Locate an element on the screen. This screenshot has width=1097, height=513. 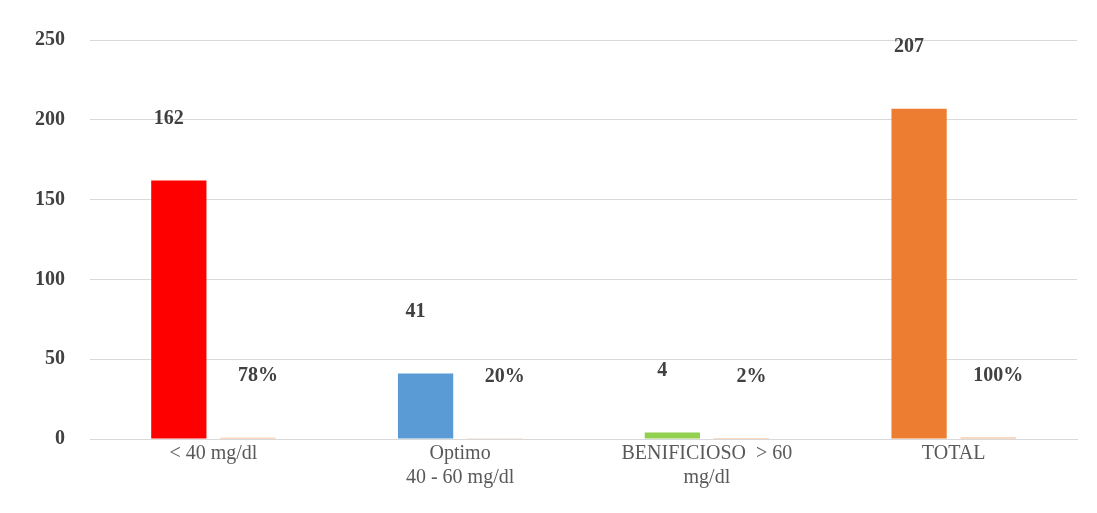
data-label: 162 is located at coordinates (168, 116).